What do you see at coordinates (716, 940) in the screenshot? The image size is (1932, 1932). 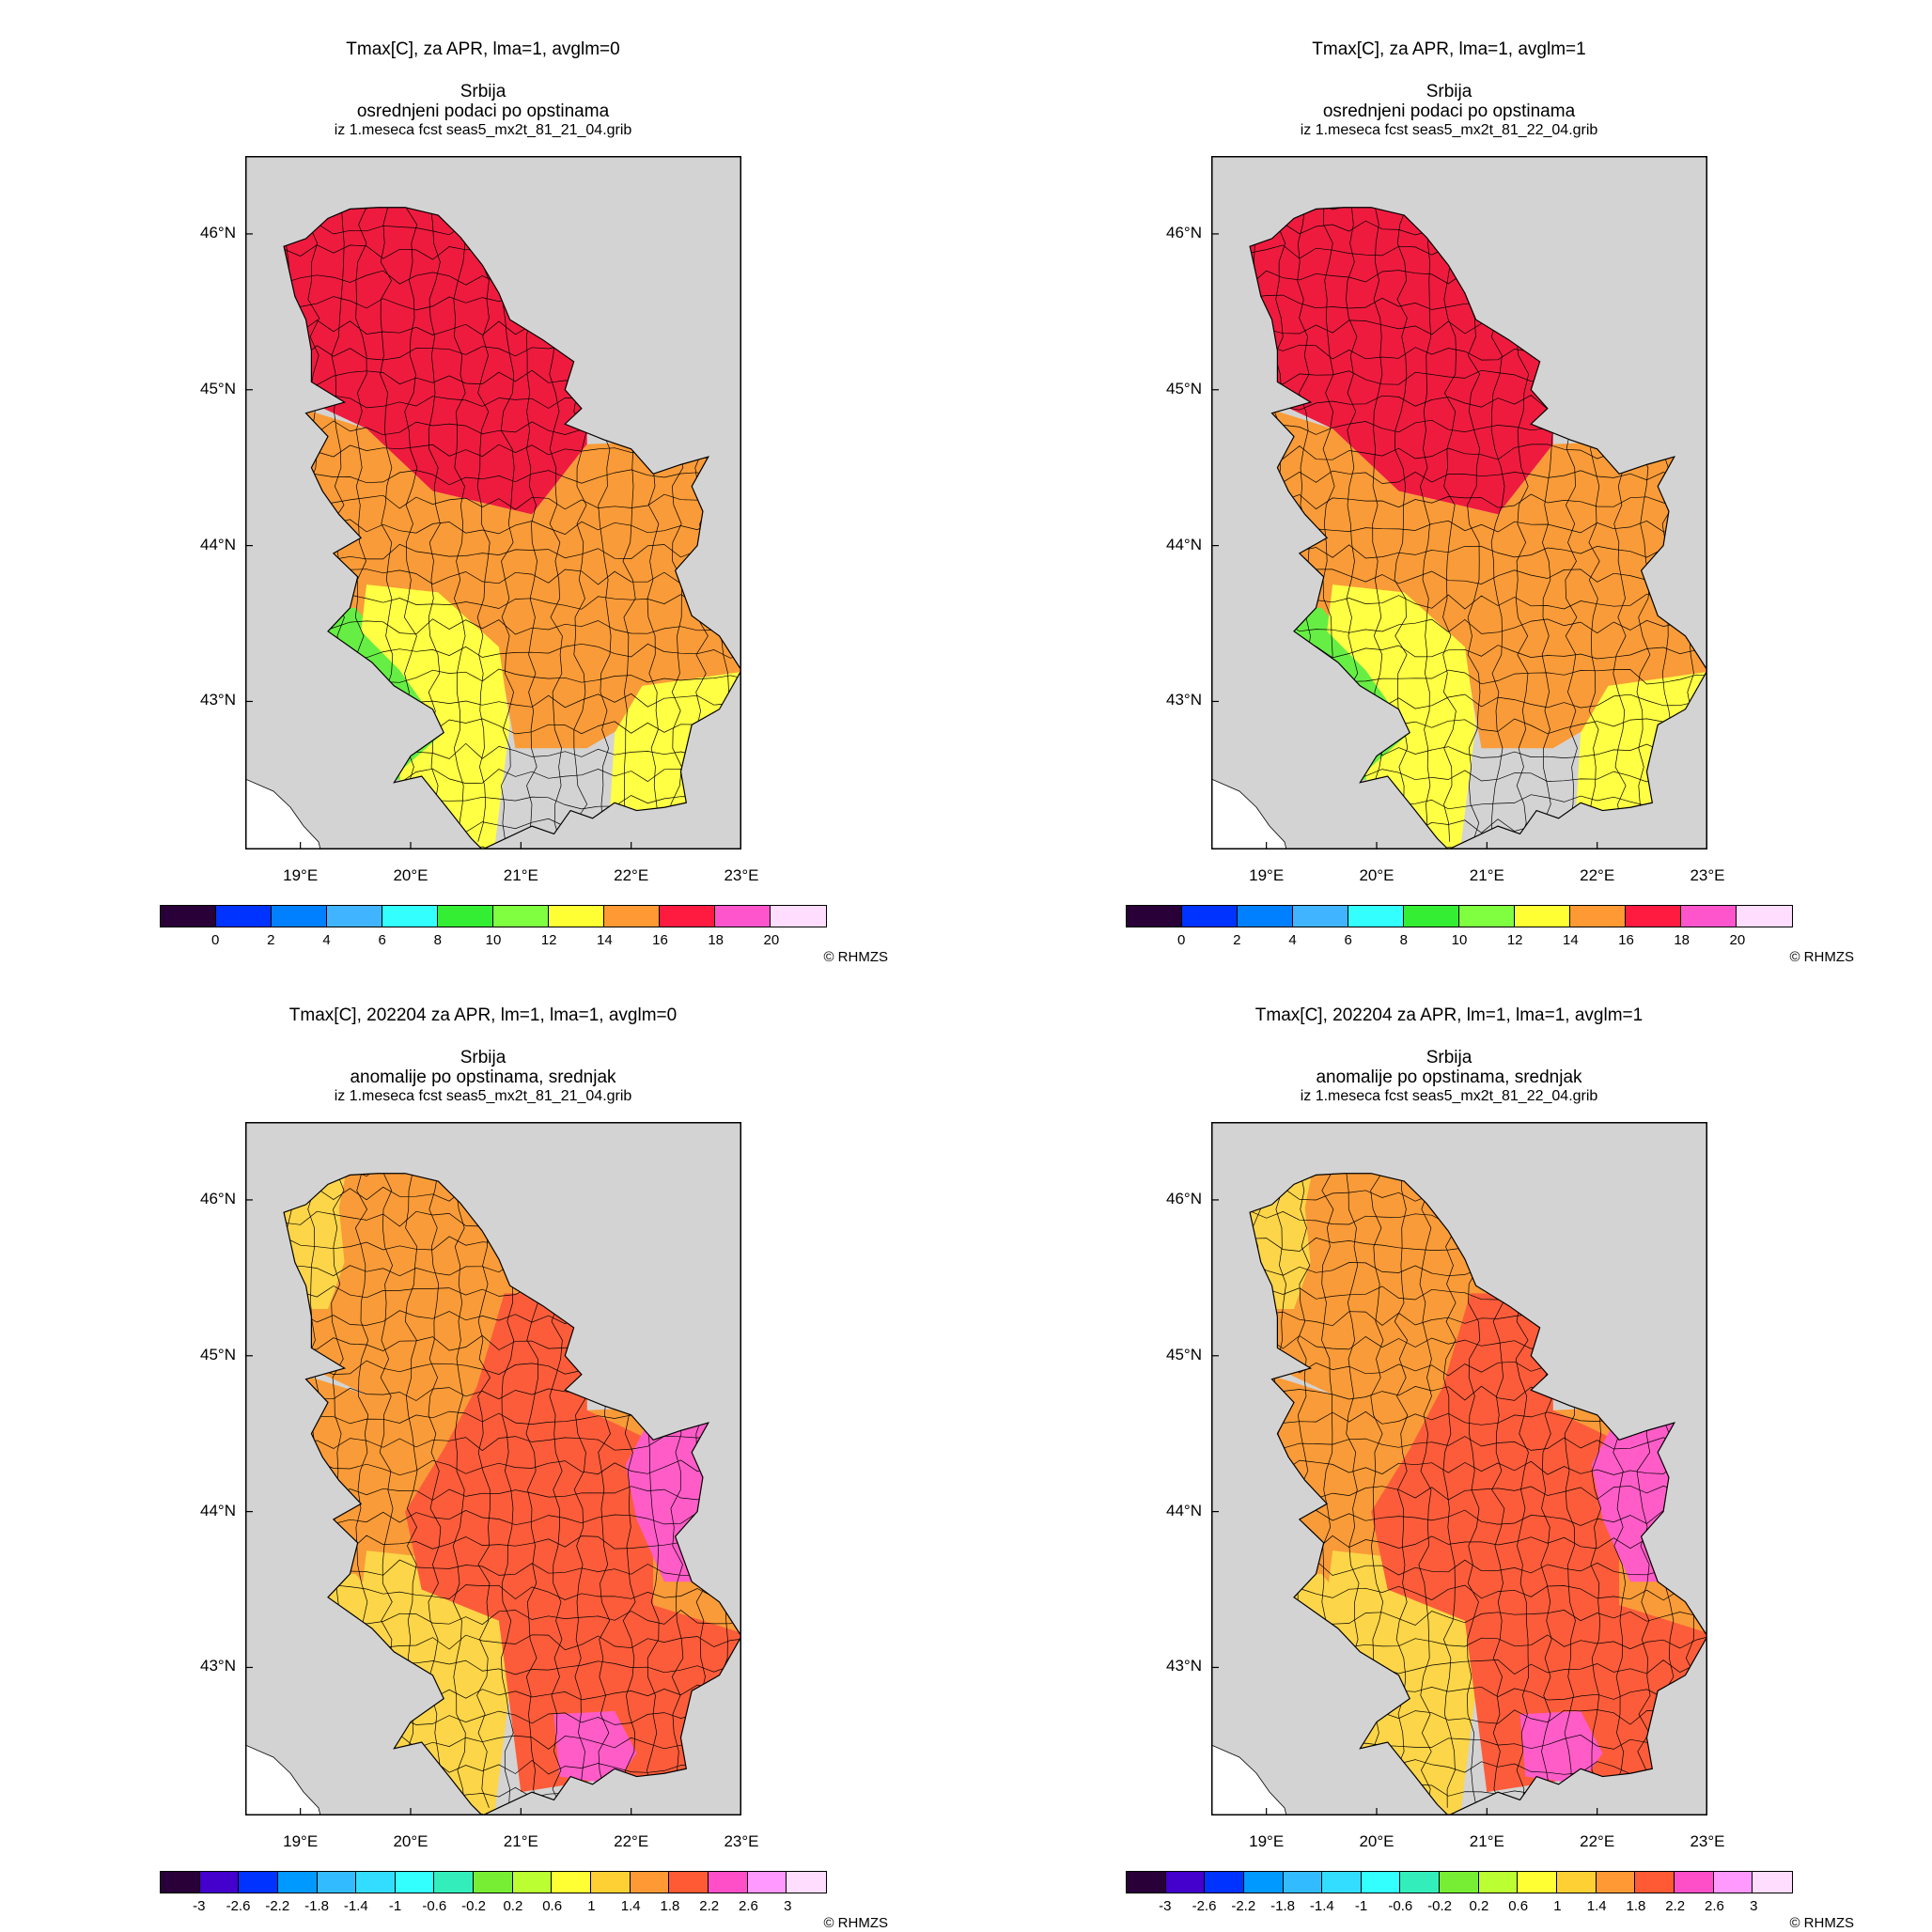 I see `colorbar-label: 18` at bounding box center [716, 940].